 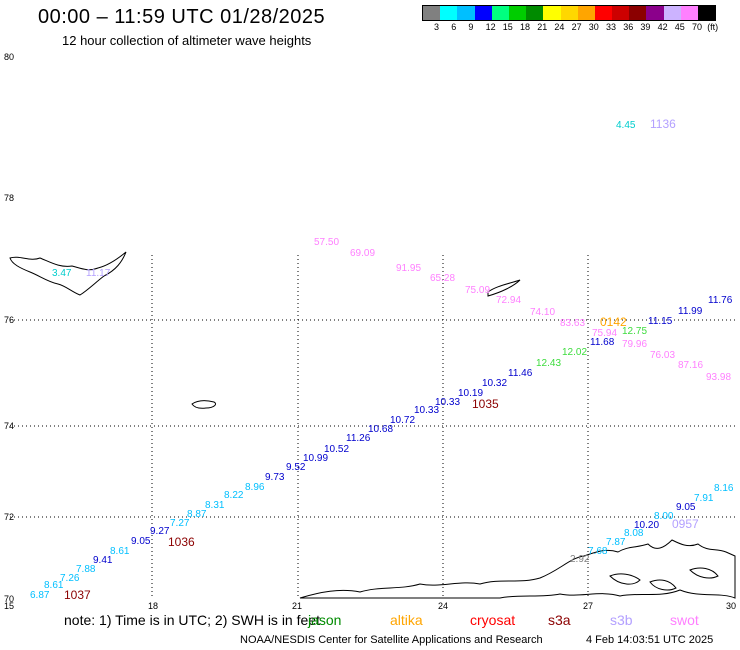 I want to click on legend-tick: 45, so click(x=679, y=27).